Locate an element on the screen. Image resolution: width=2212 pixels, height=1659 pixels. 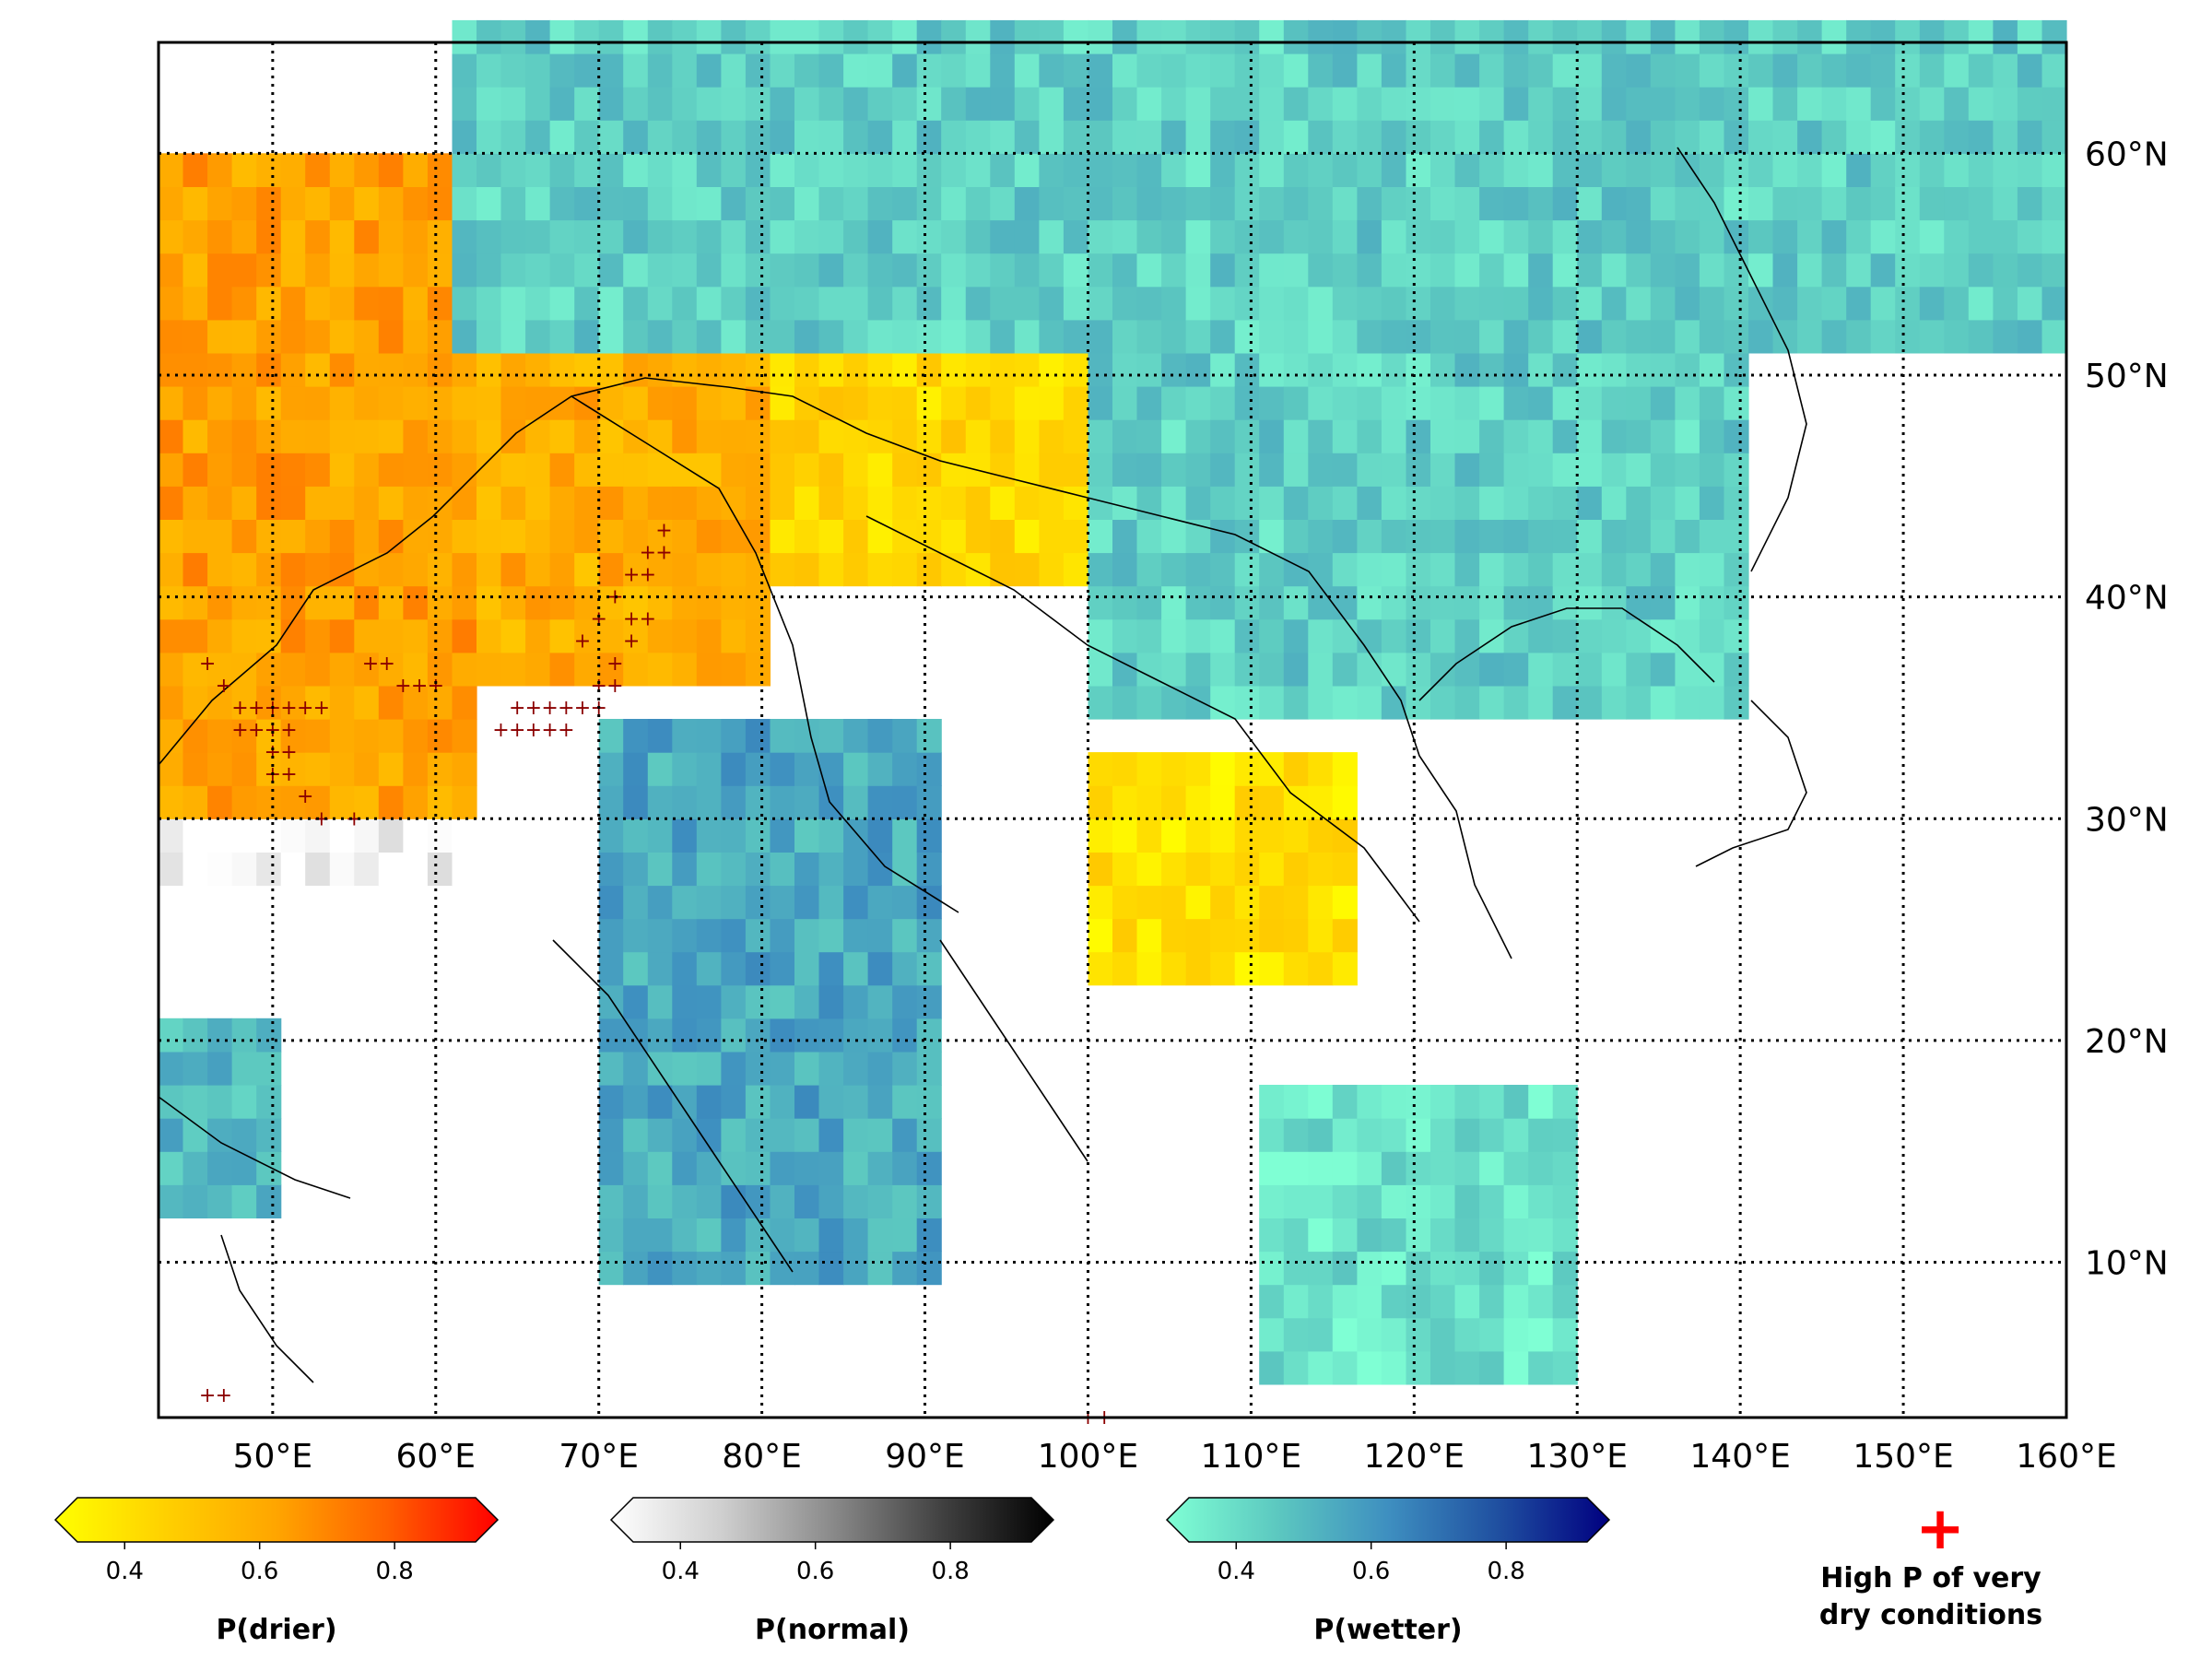
colorbar-tick-label: 0.8 is located at coordinates (1505, 1571).